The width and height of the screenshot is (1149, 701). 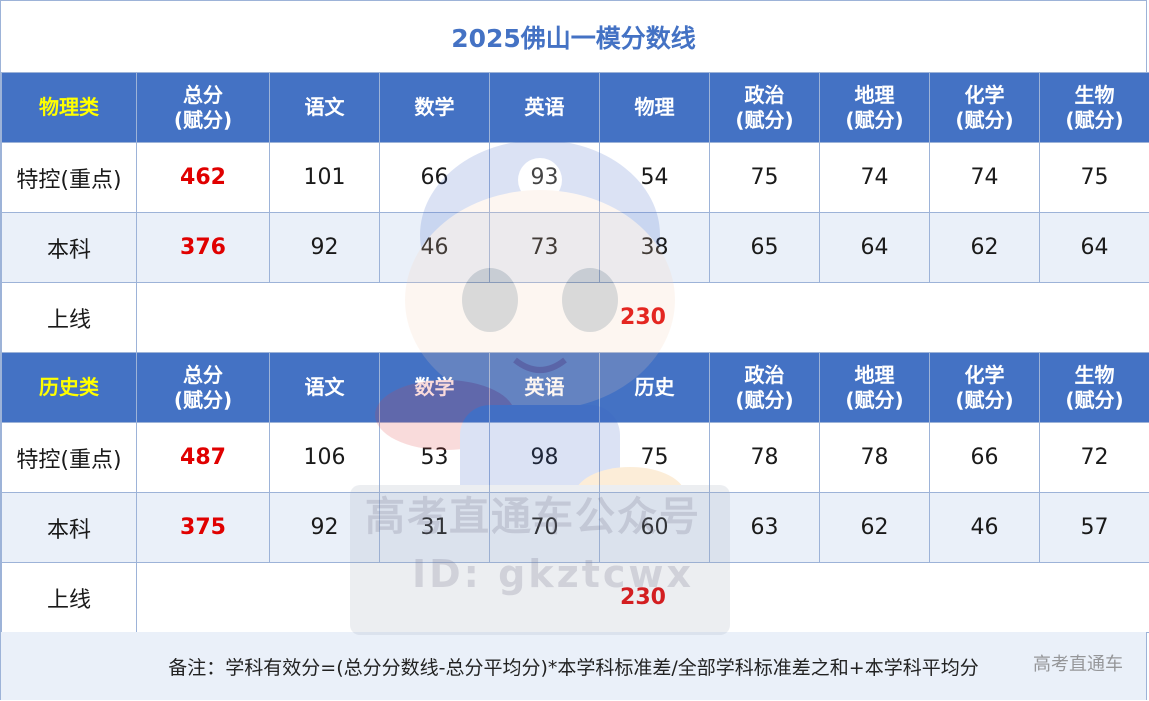 What do you see at coordinates (69, 107) in the screenshot?
I see `category-label-physics: 物理类` at bounding box center [69, 107].